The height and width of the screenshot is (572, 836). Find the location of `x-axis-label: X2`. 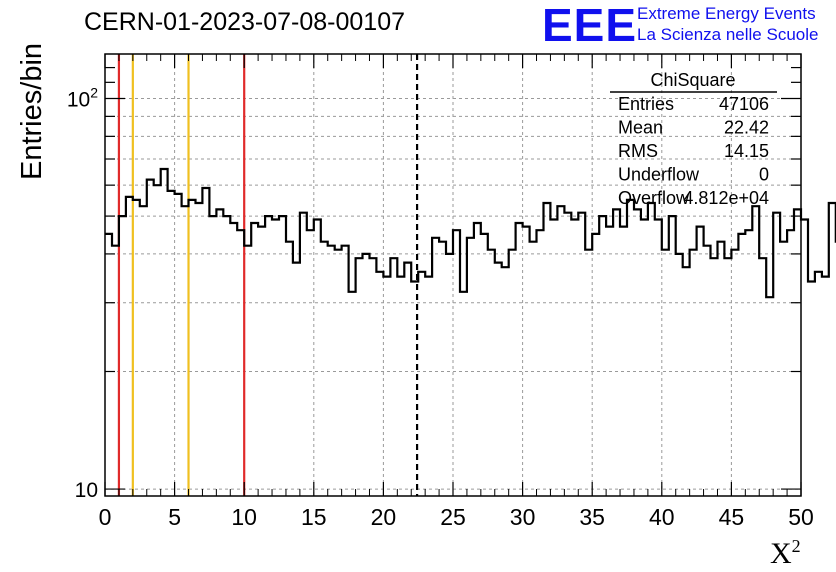

x-axis-label: X2 is located at coordinates (785, 553).